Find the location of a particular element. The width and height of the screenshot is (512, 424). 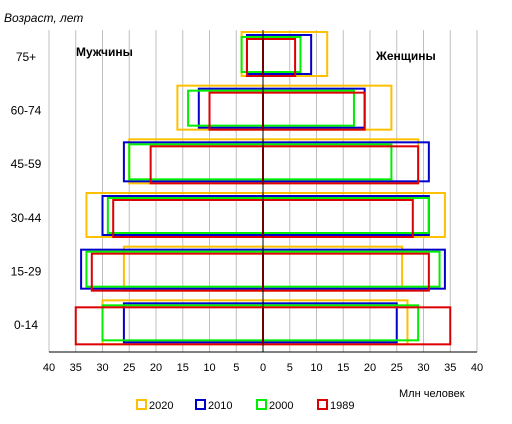

y-axis-title: Возраст, лет is located at coordinates (43, 18).